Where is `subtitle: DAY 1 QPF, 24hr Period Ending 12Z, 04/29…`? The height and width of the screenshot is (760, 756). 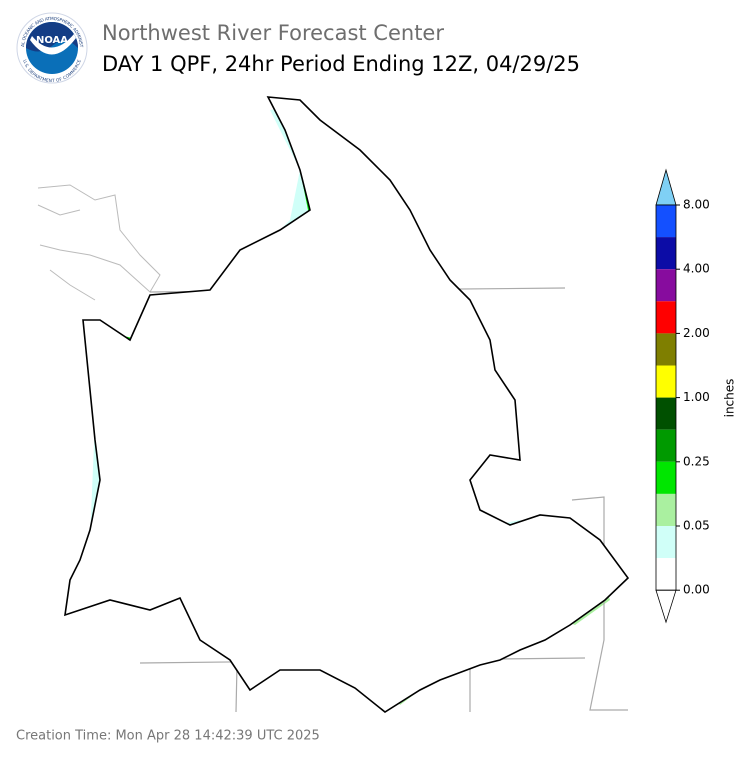
subtitle: DAY 1 QPF, 24hr Period Ending 12Z, 04/29… is located at coordinates (341, 64).